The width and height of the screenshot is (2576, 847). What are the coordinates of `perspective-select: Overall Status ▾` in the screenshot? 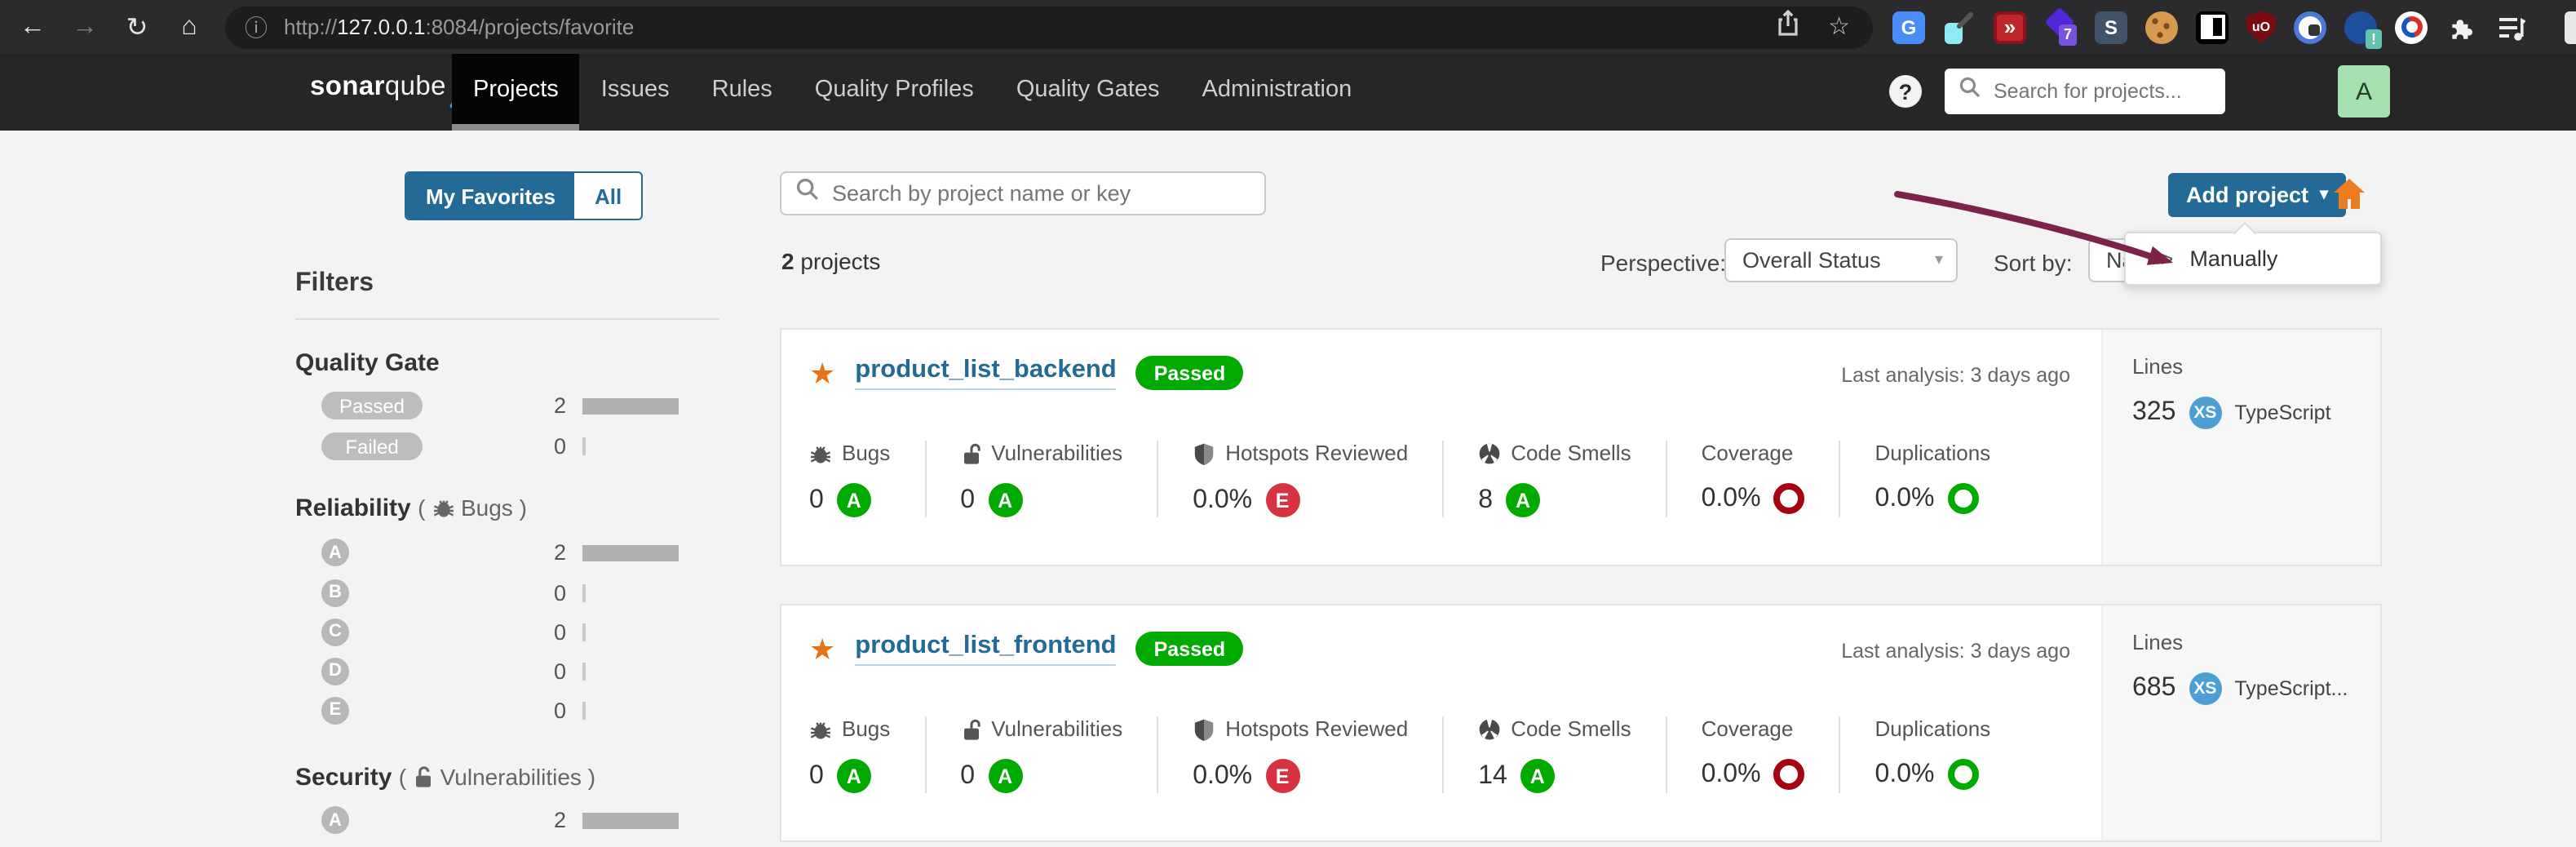 It's located at (1841, 260).